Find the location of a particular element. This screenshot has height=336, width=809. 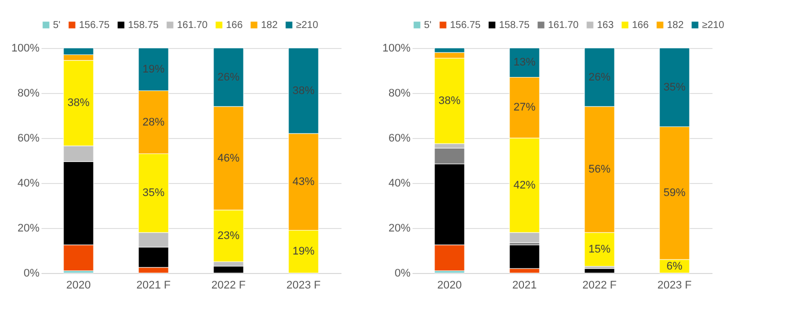

data-label: 28% is located at coordinates (153, 122).